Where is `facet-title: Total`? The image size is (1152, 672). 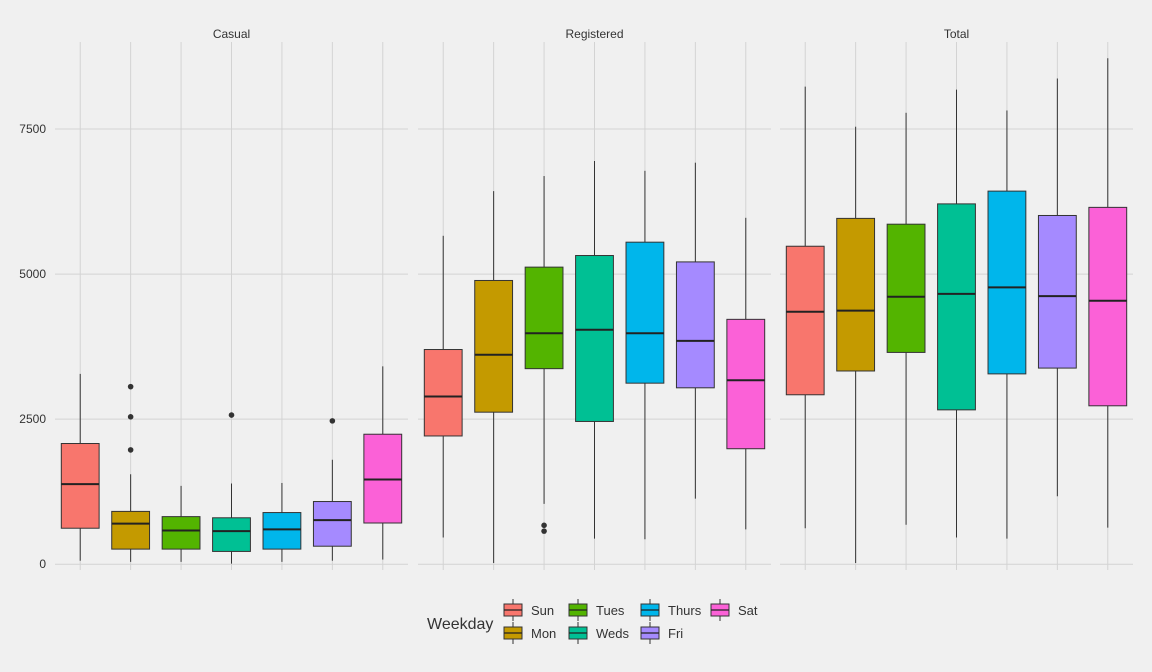 facet-title: Total is located at coordinates (956, 34).